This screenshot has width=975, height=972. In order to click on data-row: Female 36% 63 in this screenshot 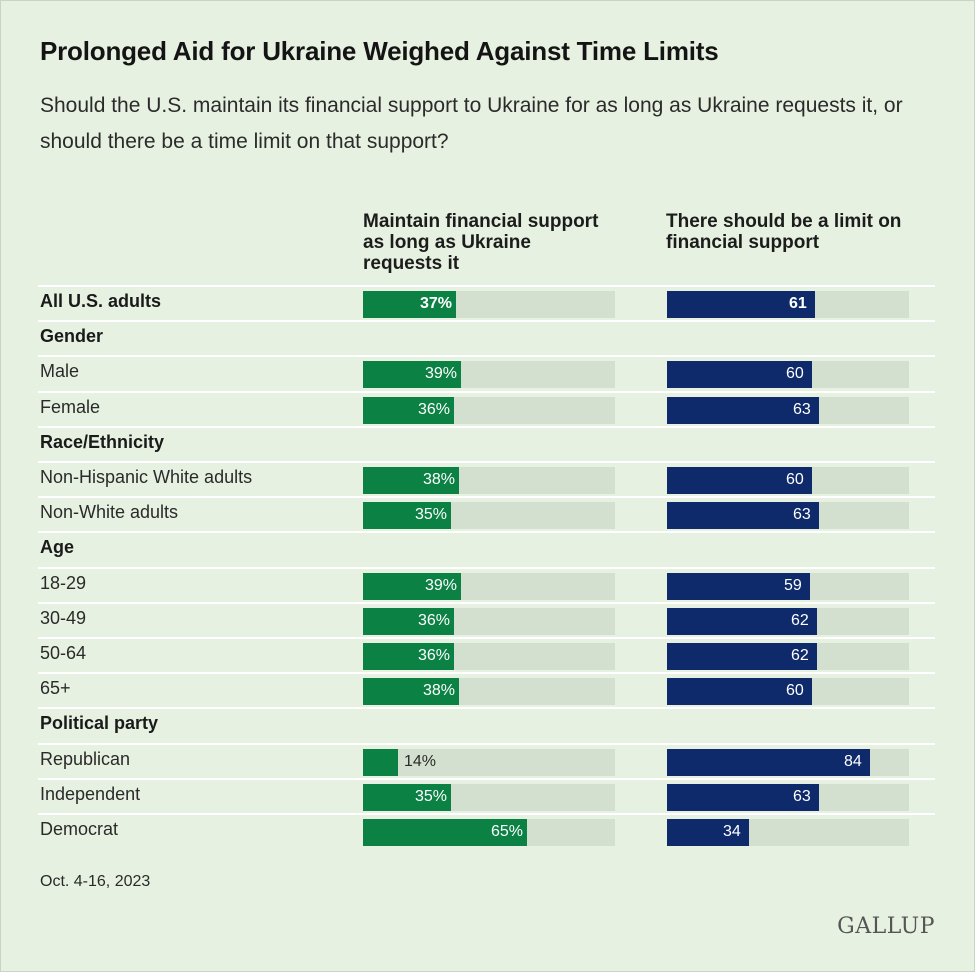, I will do `click(487, 408)`.